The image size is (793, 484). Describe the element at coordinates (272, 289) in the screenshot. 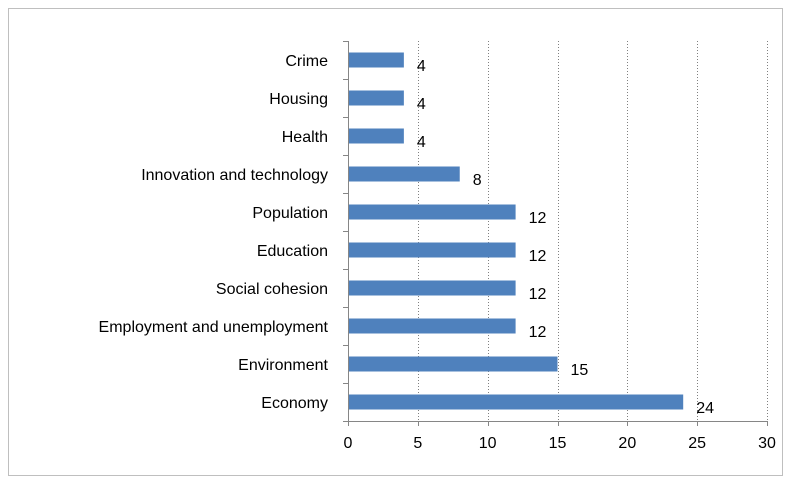

I see `category-label: Social cohesion` at that location.